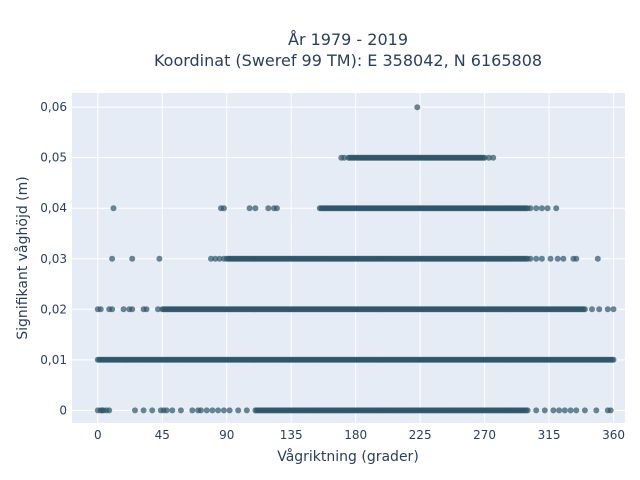  Describe the element at coordinates (53, 360) in the screenshot. I see `y-tick-label: 0,01` at that location.